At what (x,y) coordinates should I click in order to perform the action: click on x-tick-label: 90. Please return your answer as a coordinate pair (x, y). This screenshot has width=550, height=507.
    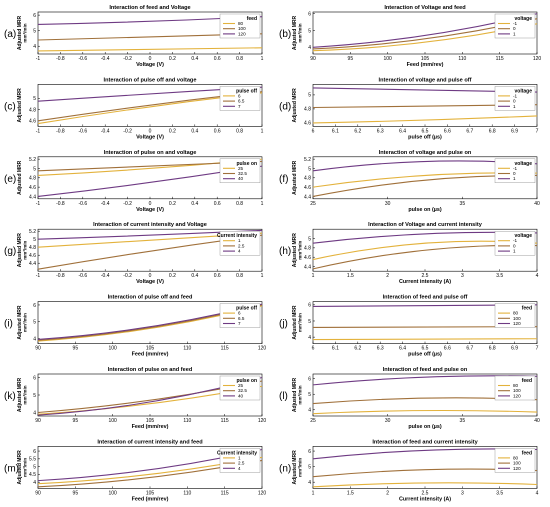
    Looking at the image, I should click on (38, 349).